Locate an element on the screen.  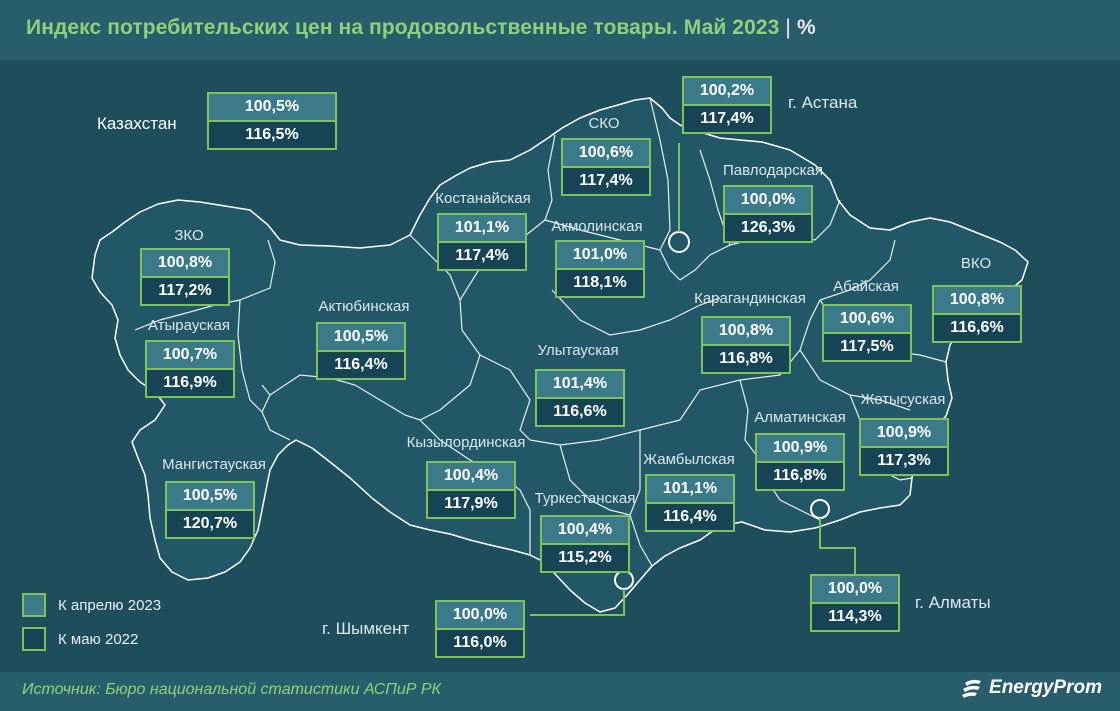
country-value-box: 100,5% 116,5% is located at coordinates (272, 121).